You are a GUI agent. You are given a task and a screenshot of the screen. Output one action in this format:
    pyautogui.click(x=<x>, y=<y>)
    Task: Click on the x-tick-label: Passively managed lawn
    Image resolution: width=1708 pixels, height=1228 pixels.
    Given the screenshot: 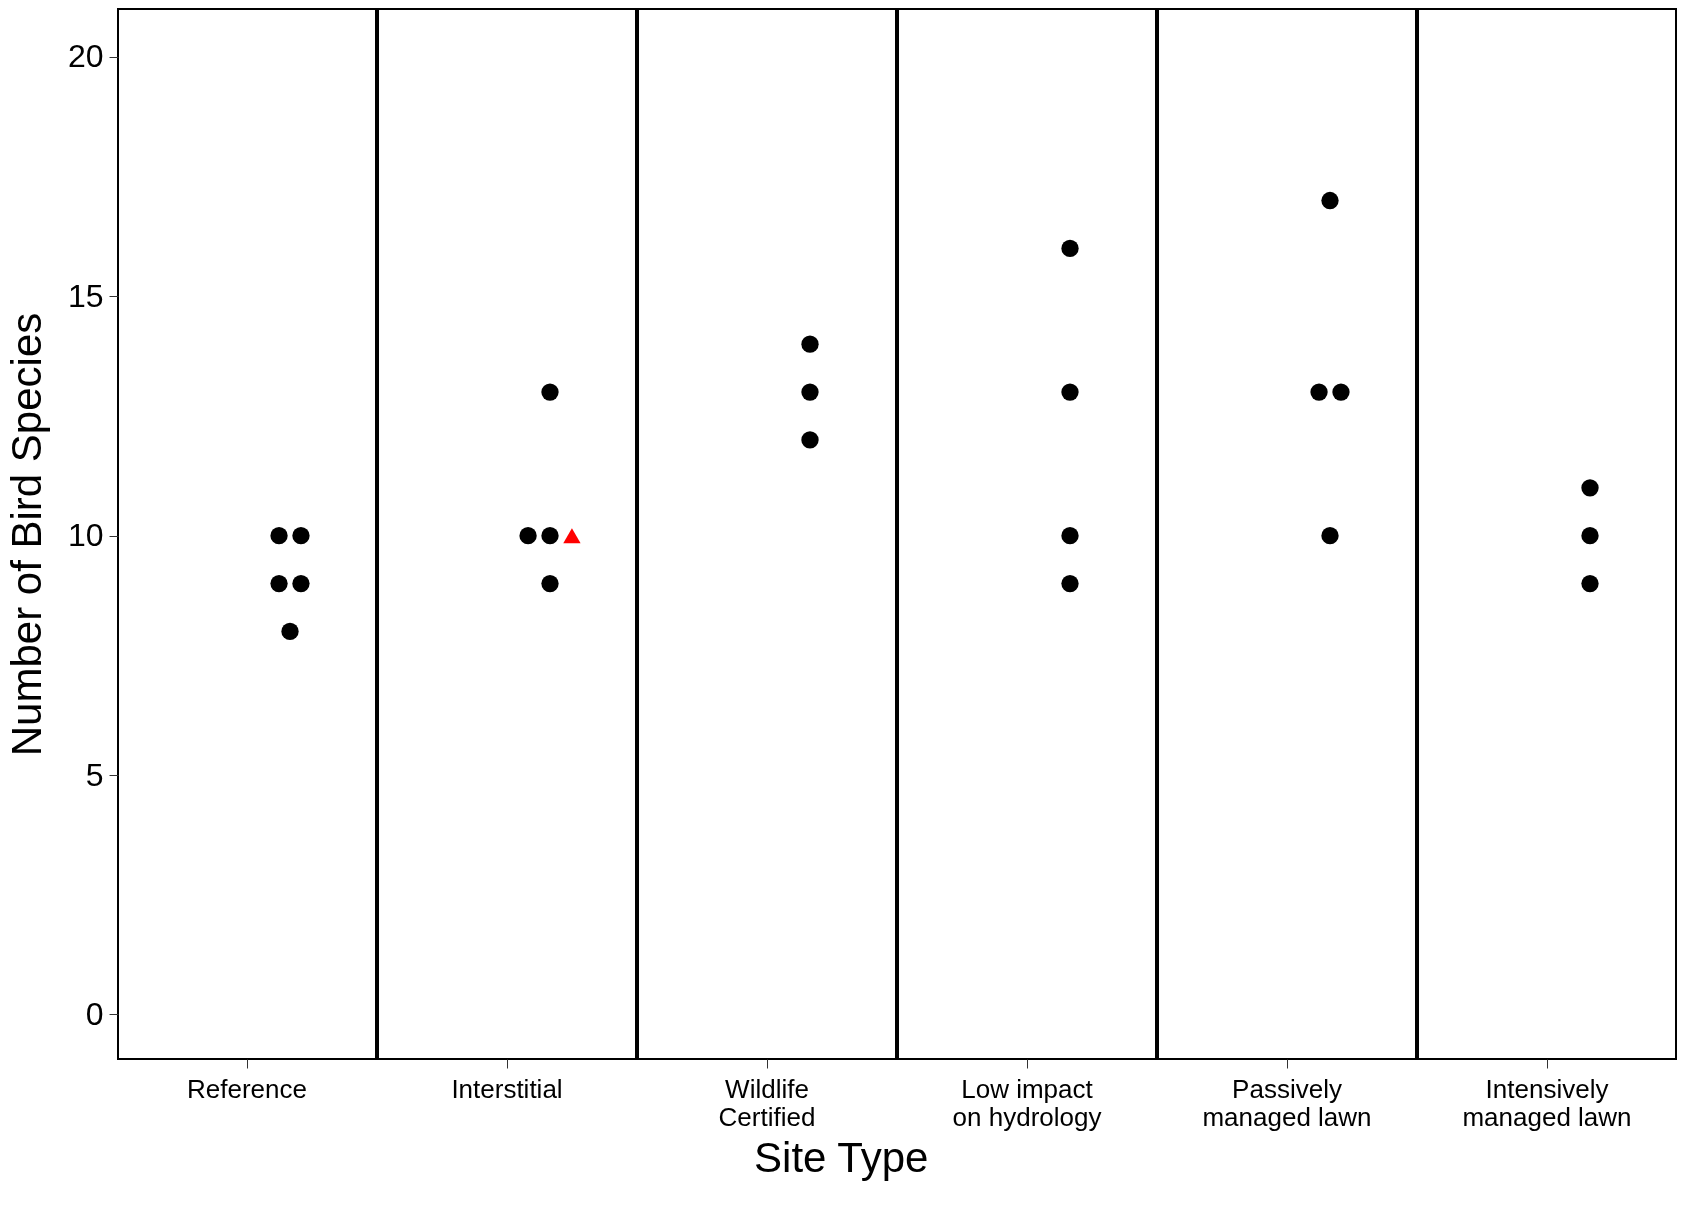 What is the action you would take?
    pyautogui.click(x=1287, y=1102)
    